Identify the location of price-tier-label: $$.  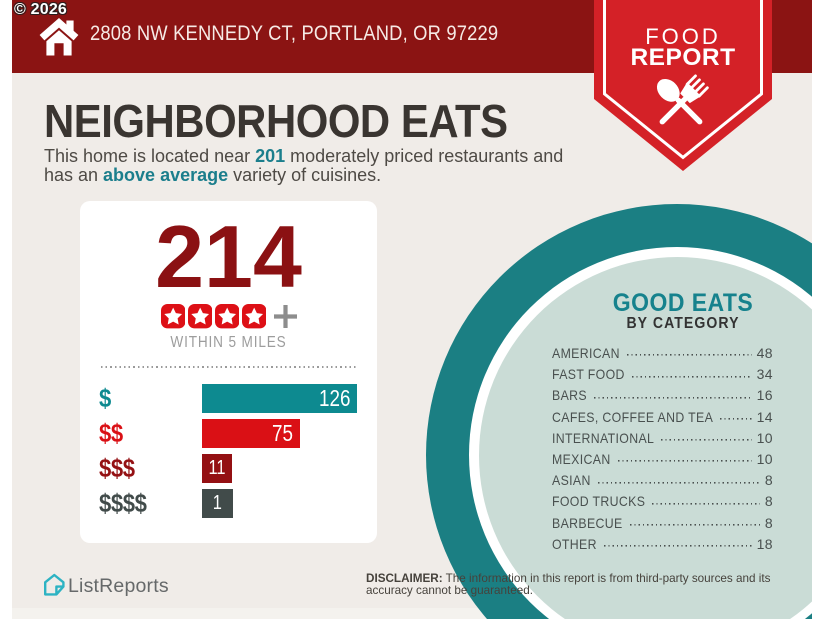
(111, 432).